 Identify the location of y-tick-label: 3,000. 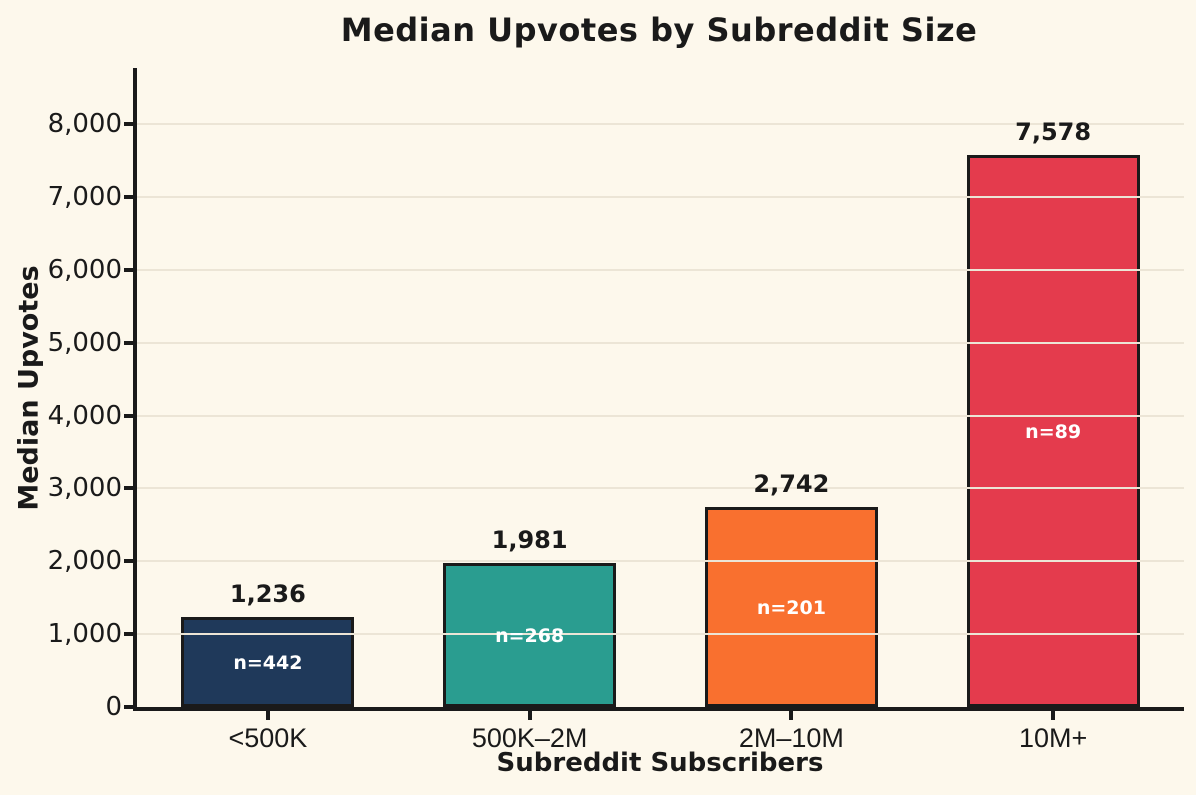
(84, 488).